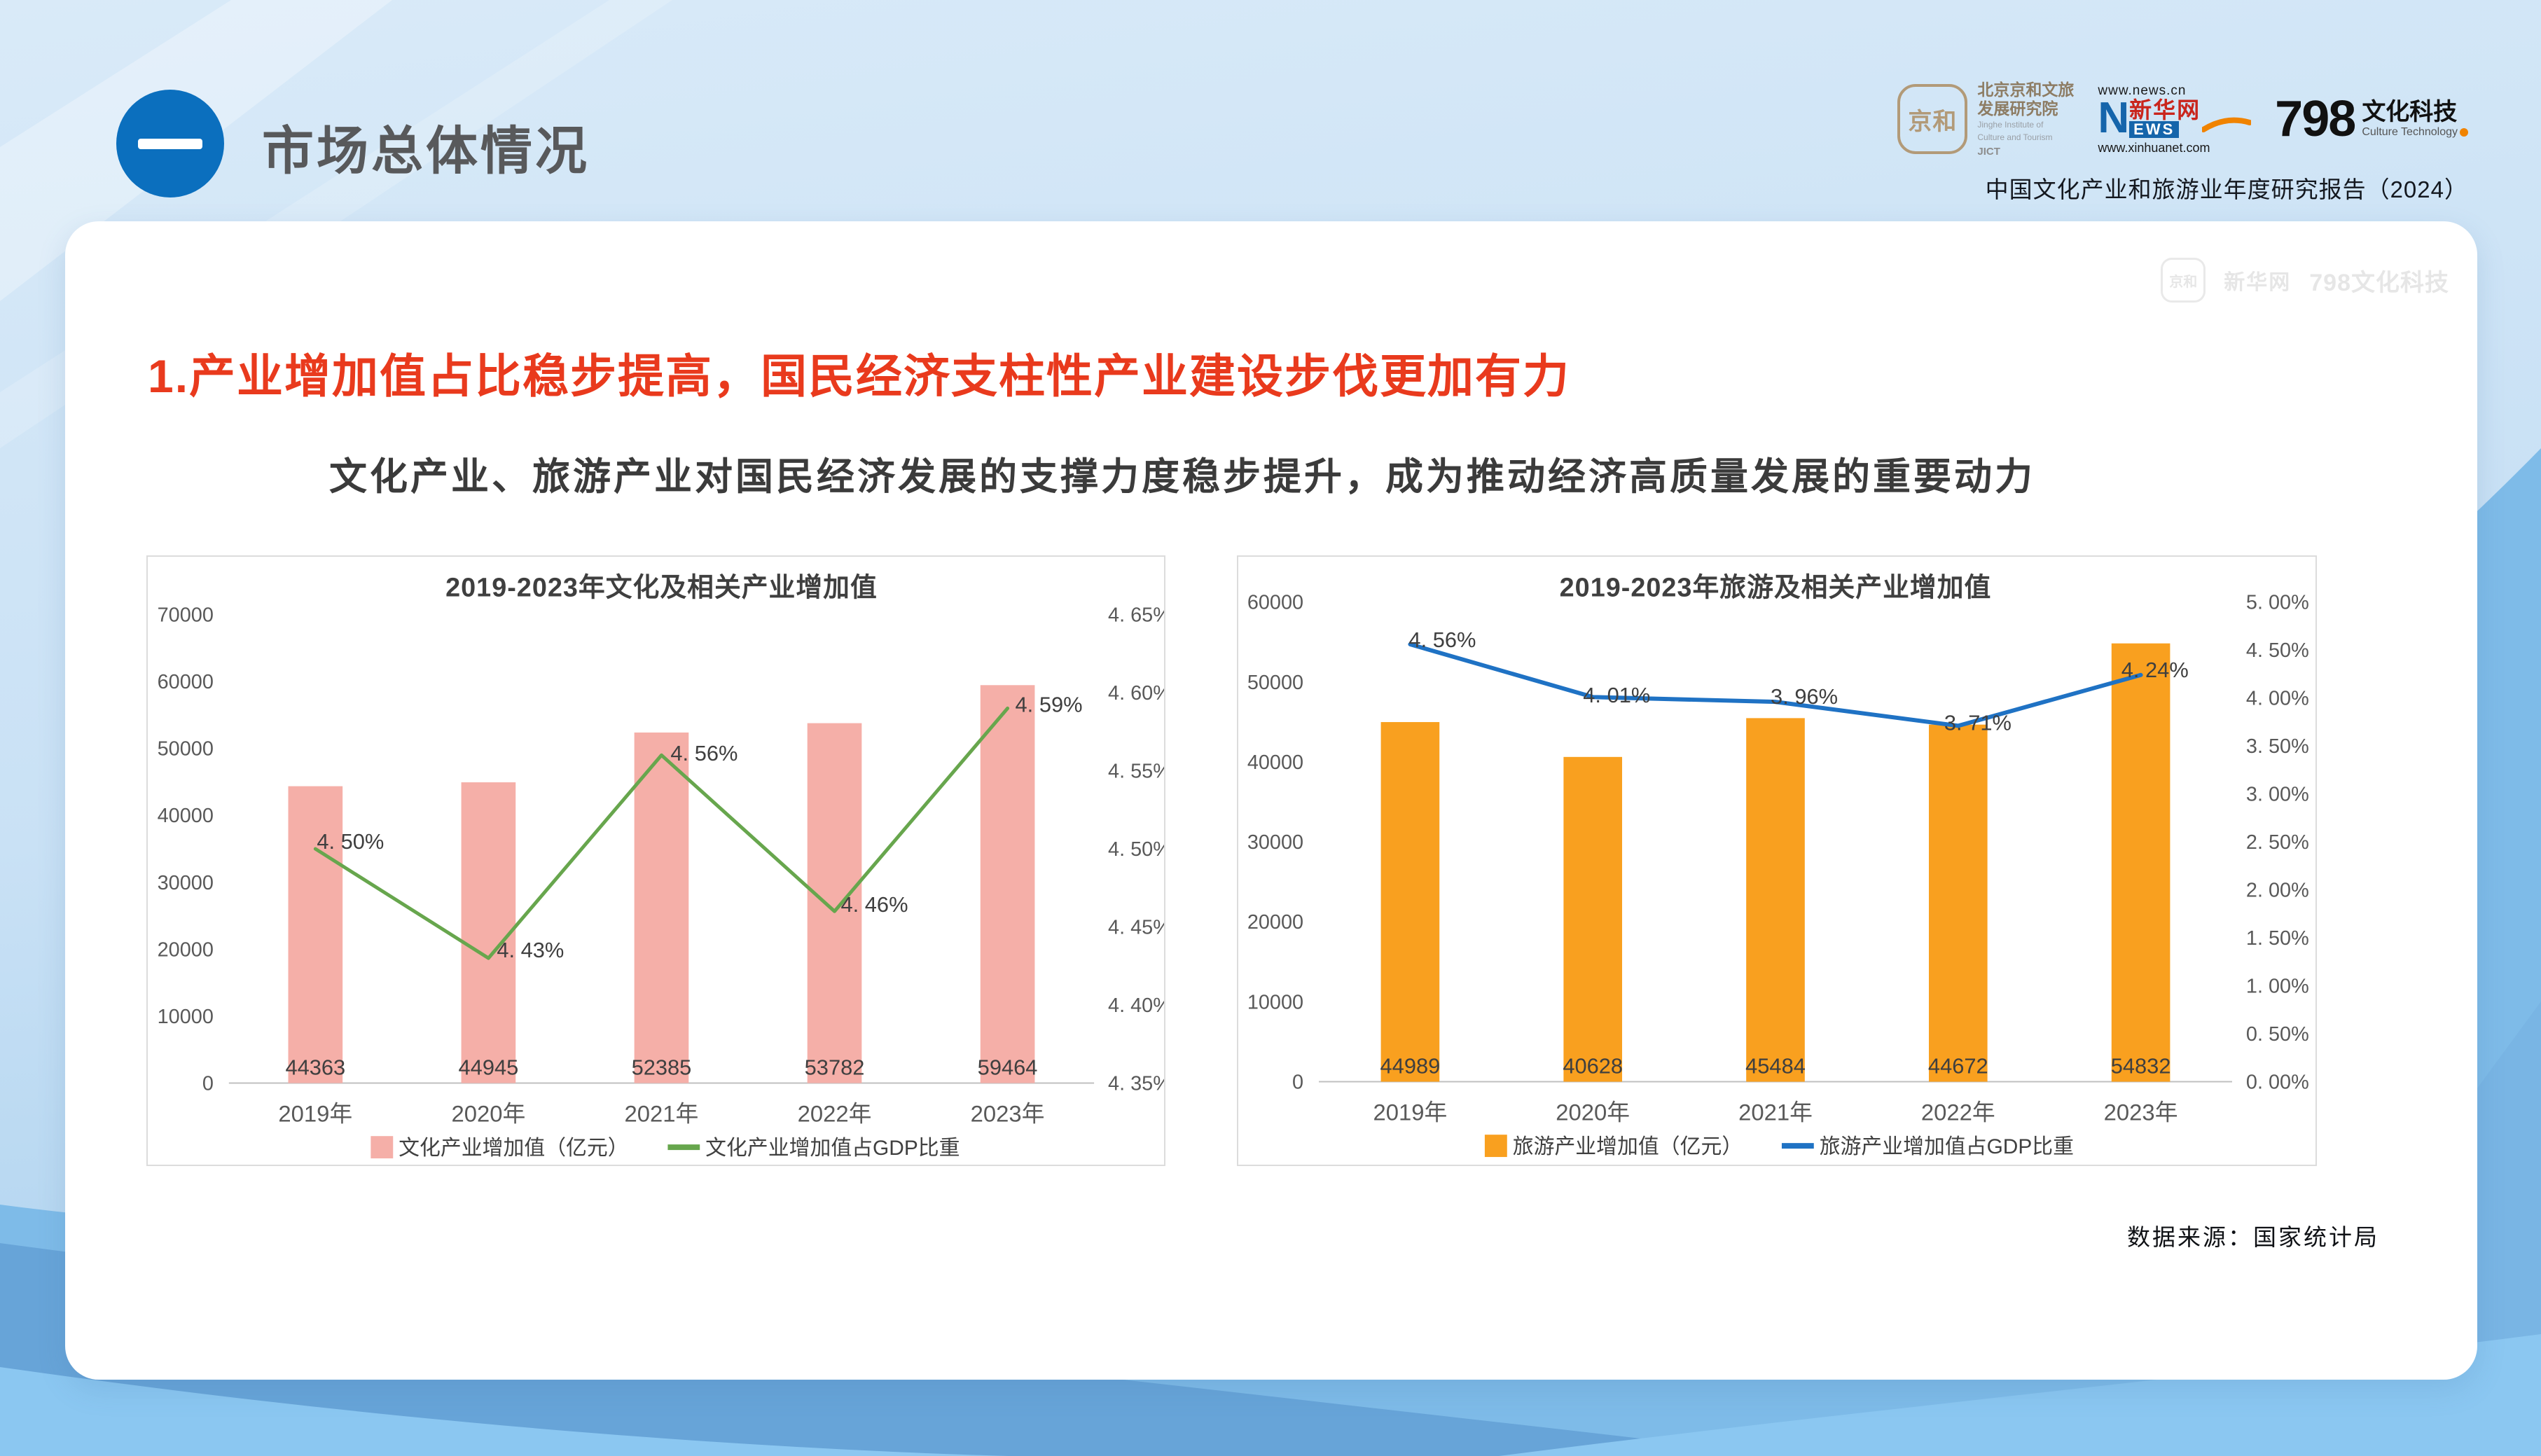 The height and width of the screenshot is (1456, 2541). Describe the element at coordinates (315, 934) in the screenshot. I see `bar-2019年` at that location.